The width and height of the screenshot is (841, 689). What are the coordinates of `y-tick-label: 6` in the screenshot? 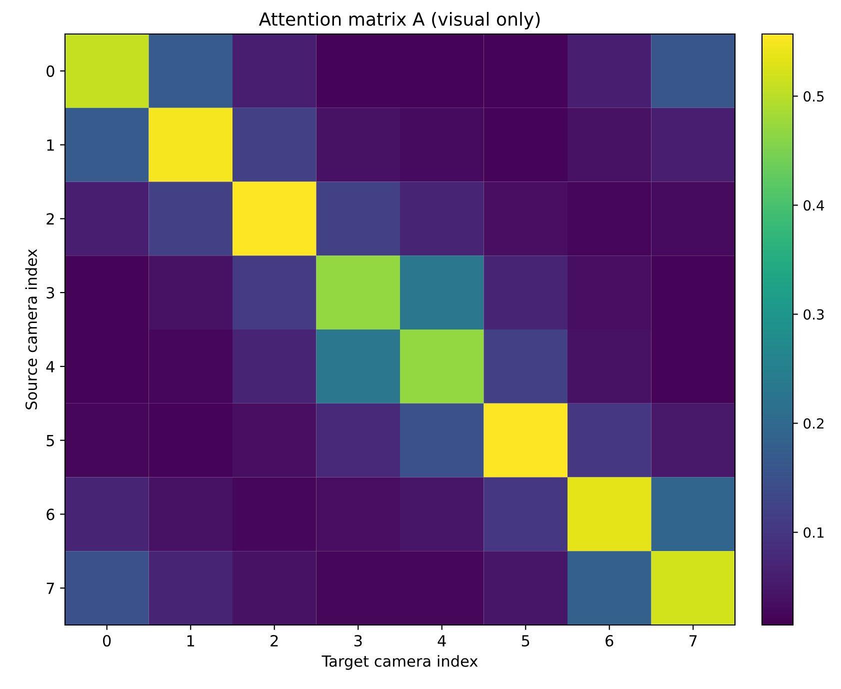 It's located at (50, 514).